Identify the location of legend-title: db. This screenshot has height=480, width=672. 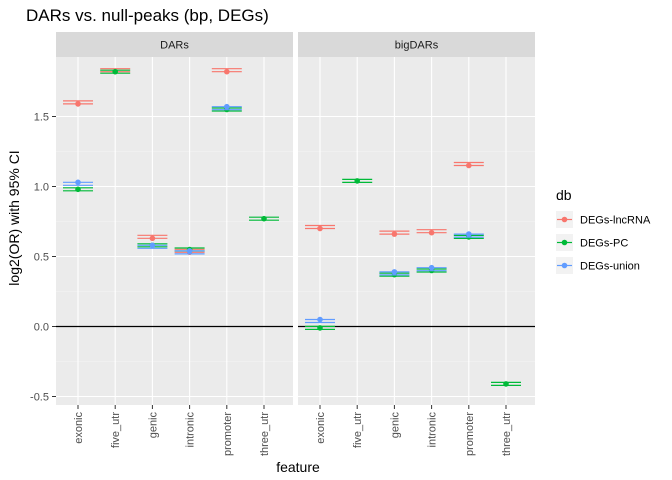
(564, 195).